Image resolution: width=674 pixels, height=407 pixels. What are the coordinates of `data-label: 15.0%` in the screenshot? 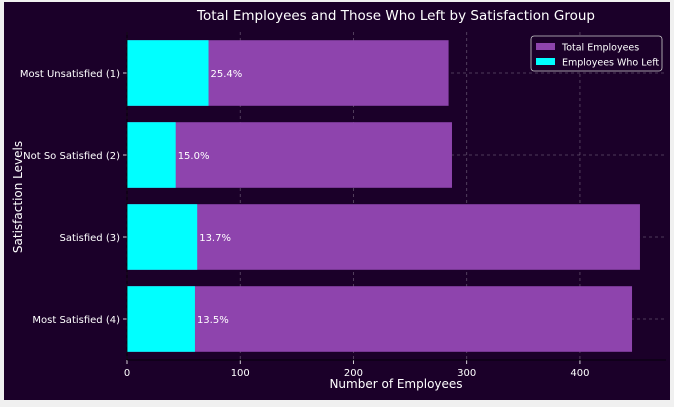 It's located at (194, 156).